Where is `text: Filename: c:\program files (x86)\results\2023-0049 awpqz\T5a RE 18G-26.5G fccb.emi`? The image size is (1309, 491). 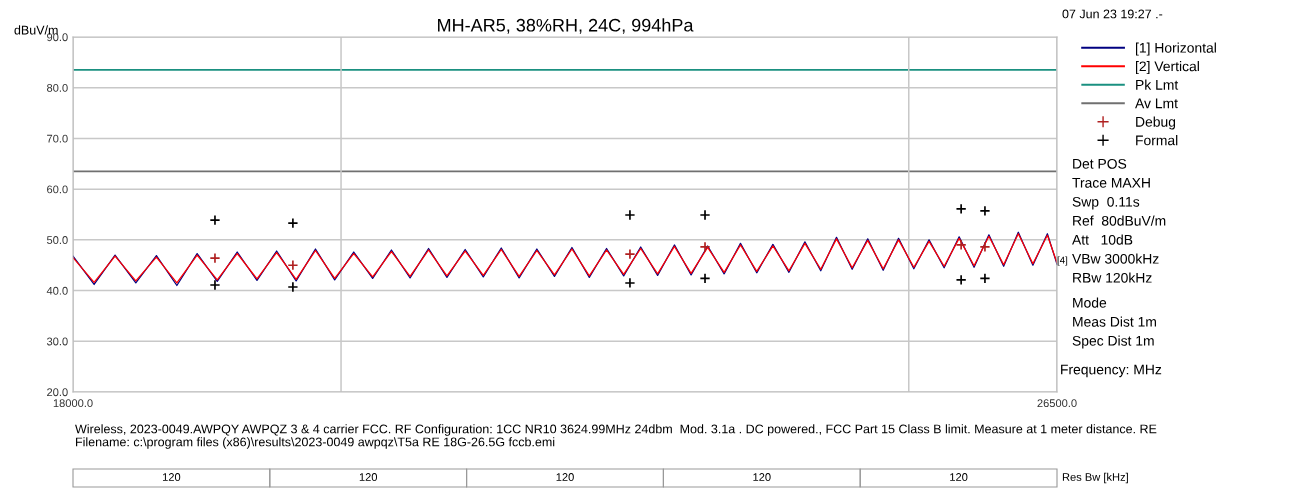 text: Filename: c:\program files (x86)\results\2023-0049 awpqz\T5a RE 18G-26.5G fccb.emi is located at coordinates (315, 443).